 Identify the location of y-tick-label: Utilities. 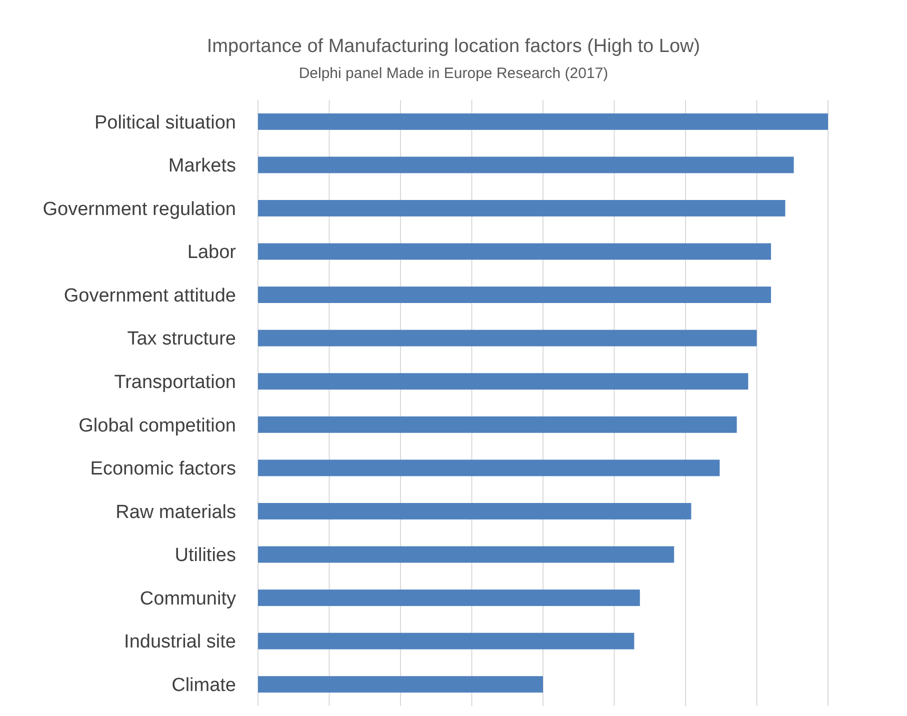
(205, 555).